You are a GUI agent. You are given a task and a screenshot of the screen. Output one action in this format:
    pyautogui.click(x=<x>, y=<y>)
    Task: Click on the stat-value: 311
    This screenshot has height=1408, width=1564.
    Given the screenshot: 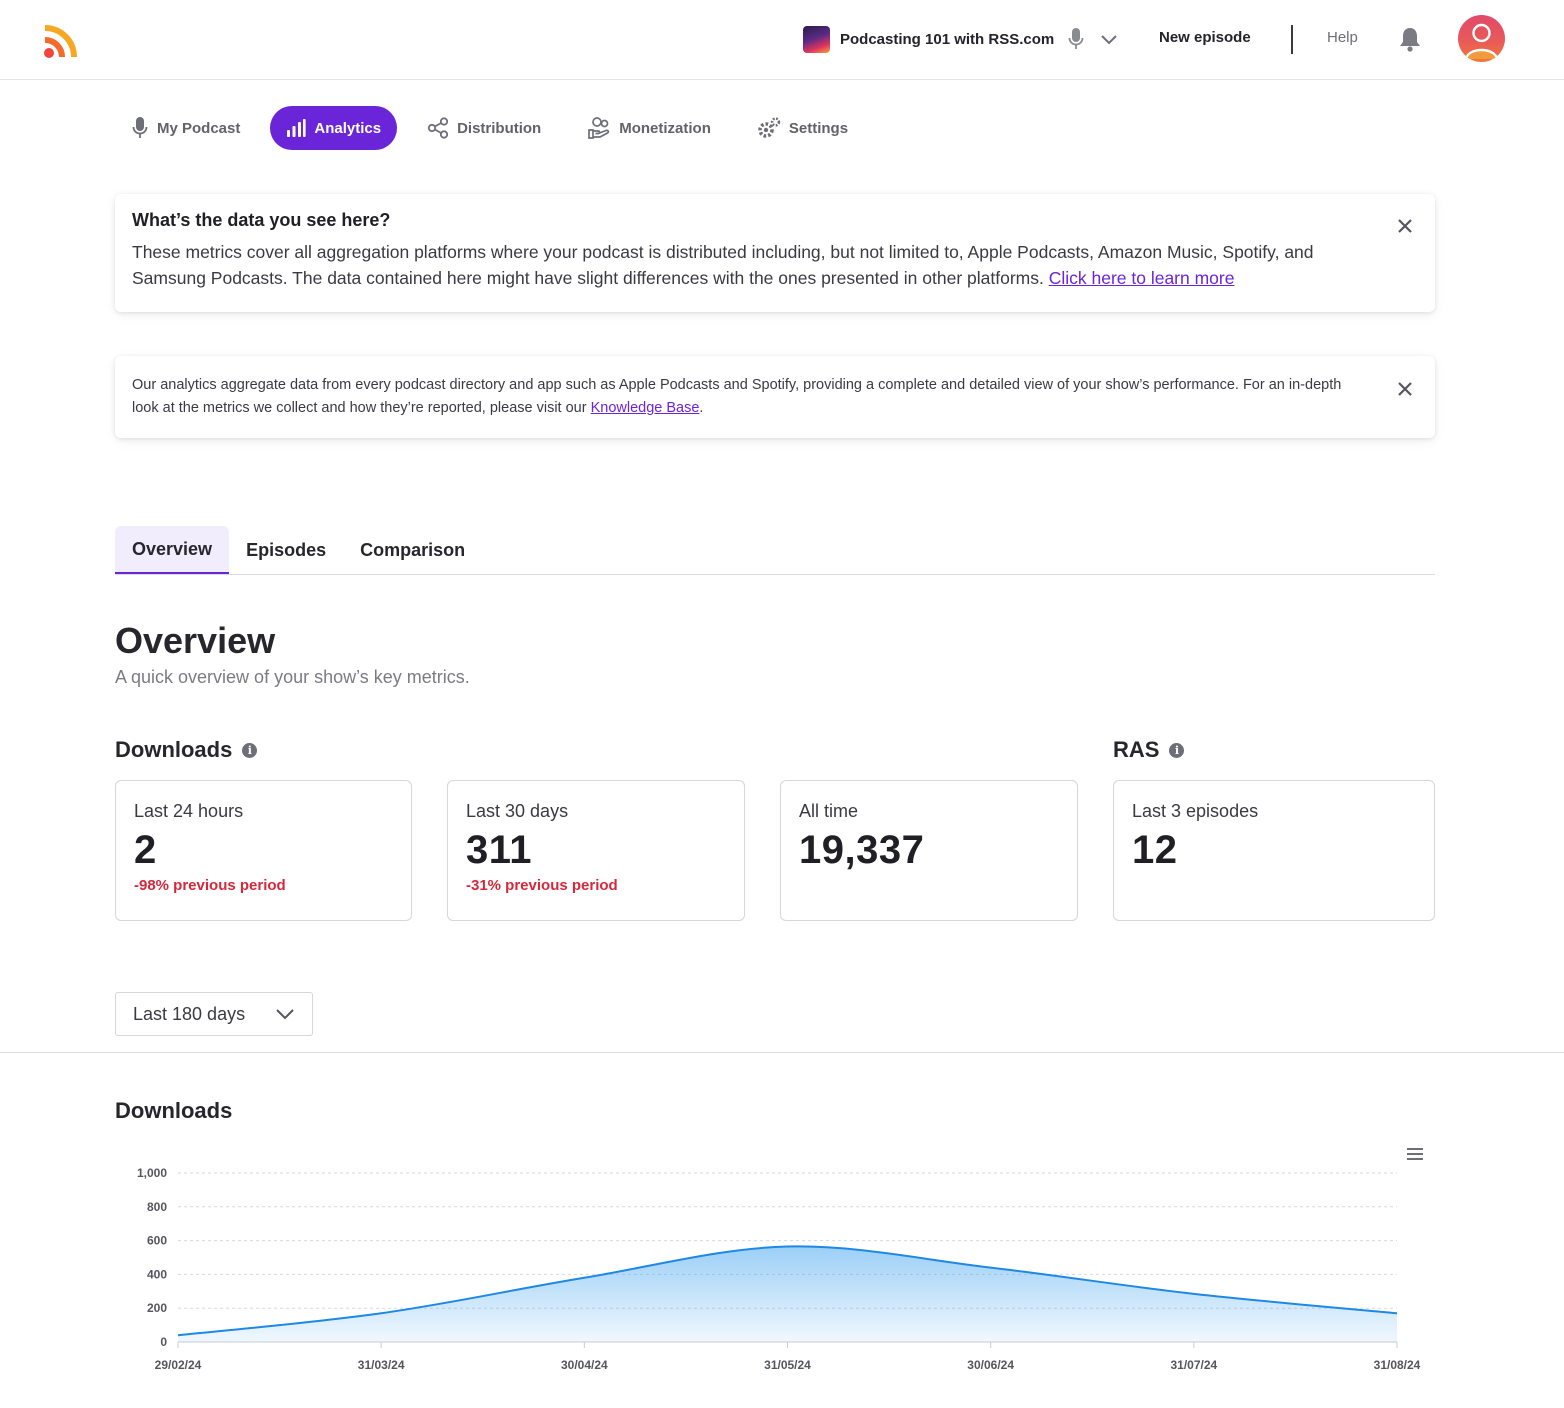 What is the action you would take?
    pyautogui.click(x=499, y=850)
    